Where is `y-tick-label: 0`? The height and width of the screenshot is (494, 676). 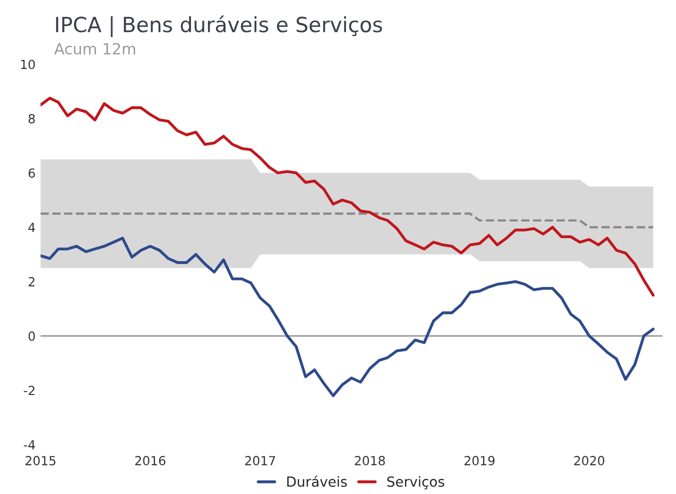 y-tick-label: 0 is located at coordinates (31, 336).